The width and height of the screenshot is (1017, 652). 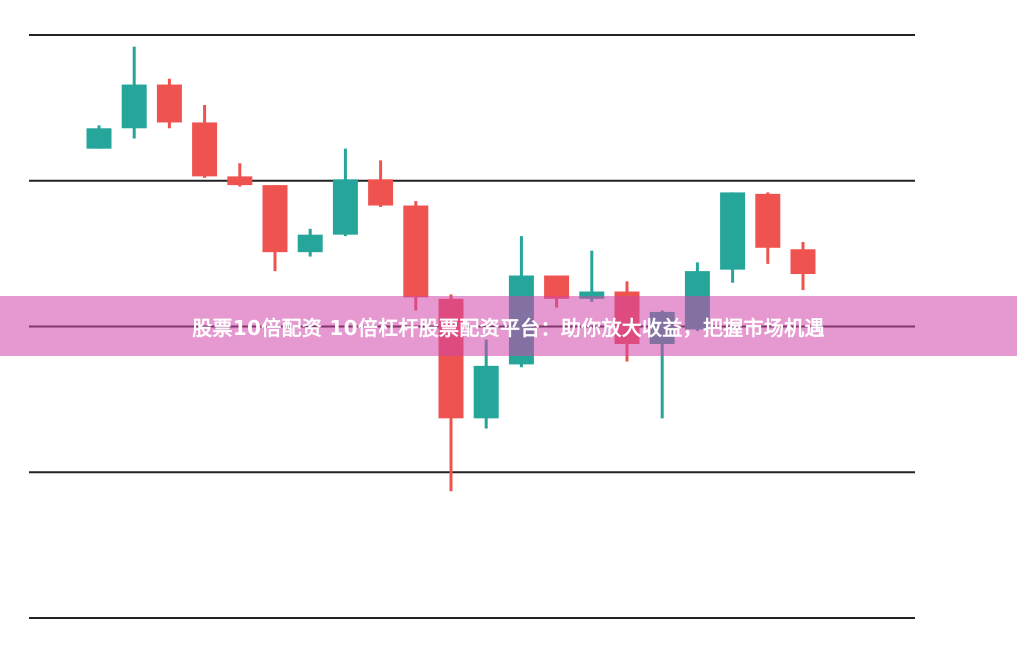 I want to click on title-banner: 股票10倍配资 10倍杠杆股票配资平台：助你放大收益，把握市场机遇, so click(x=508, y=326).